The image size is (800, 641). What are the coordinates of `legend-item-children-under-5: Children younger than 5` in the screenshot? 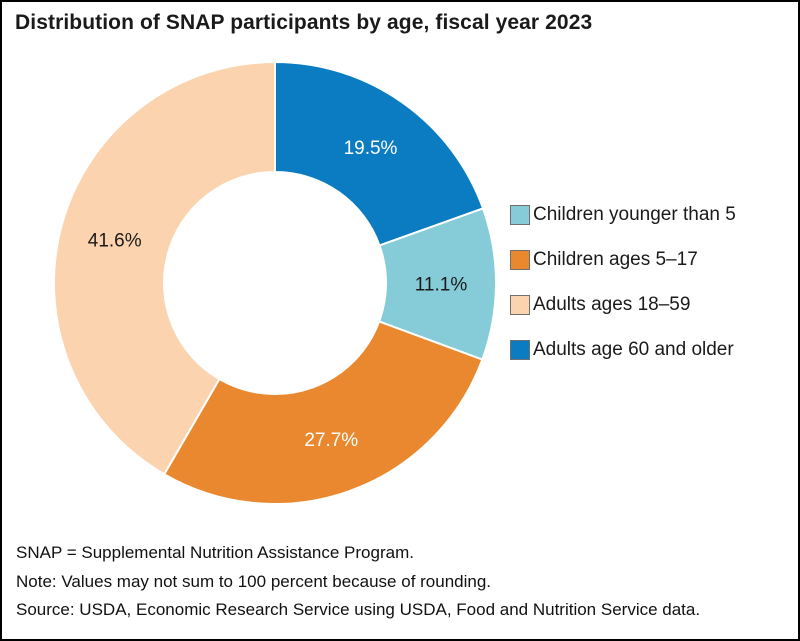 It's located at (623, 215).